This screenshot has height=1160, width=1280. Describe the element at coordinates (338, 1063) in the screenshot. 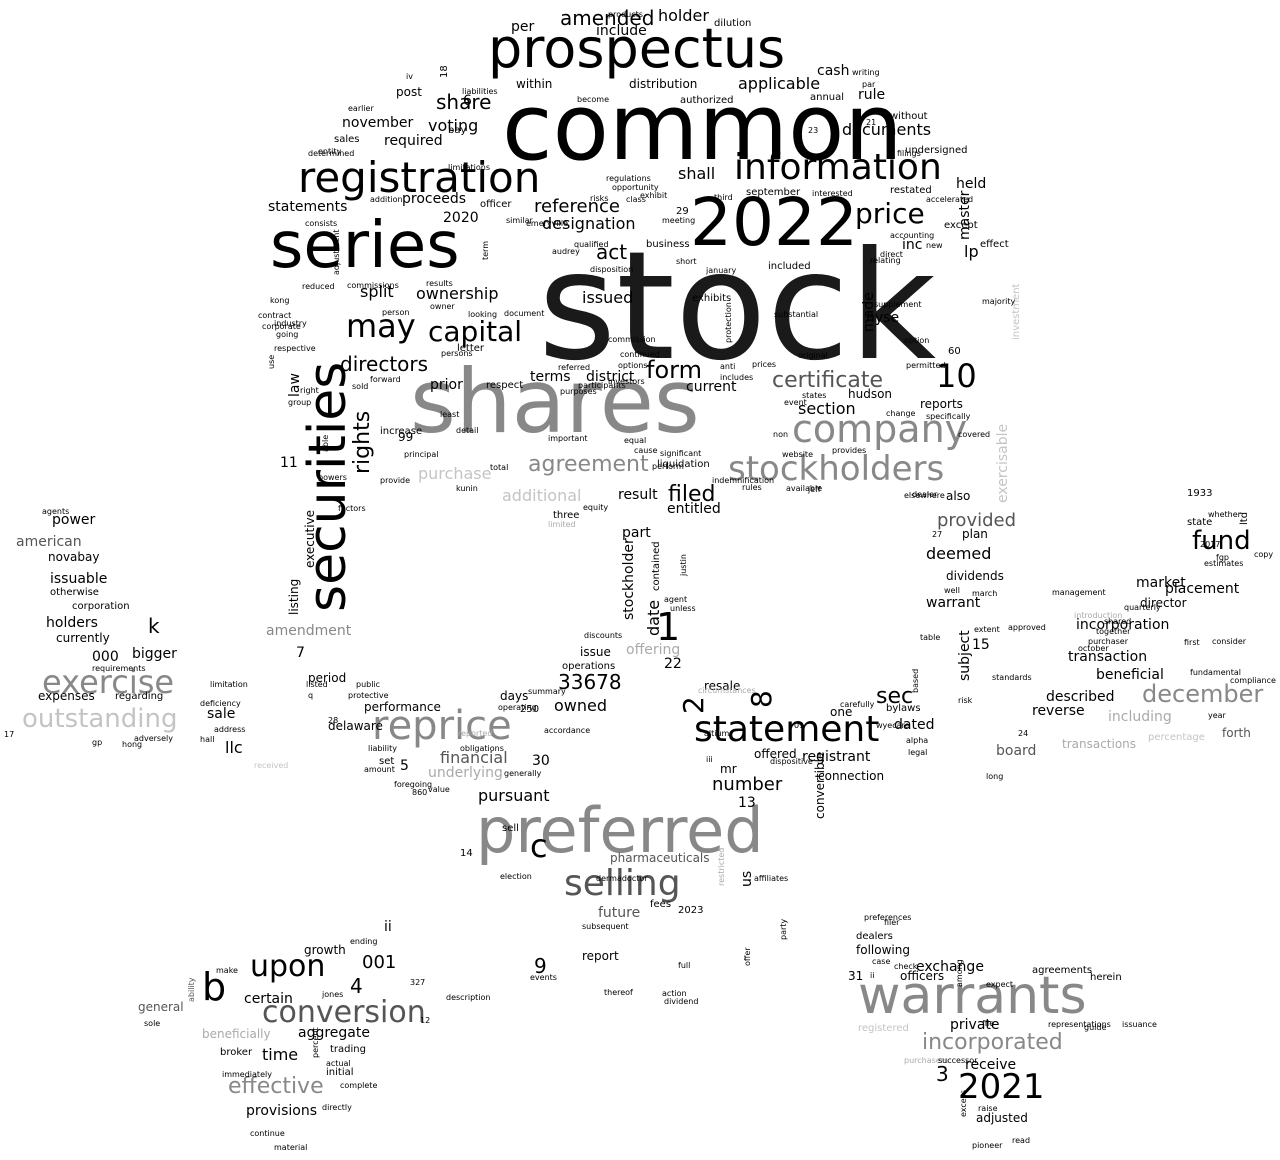

I see `cloud-word: actual` at that location.